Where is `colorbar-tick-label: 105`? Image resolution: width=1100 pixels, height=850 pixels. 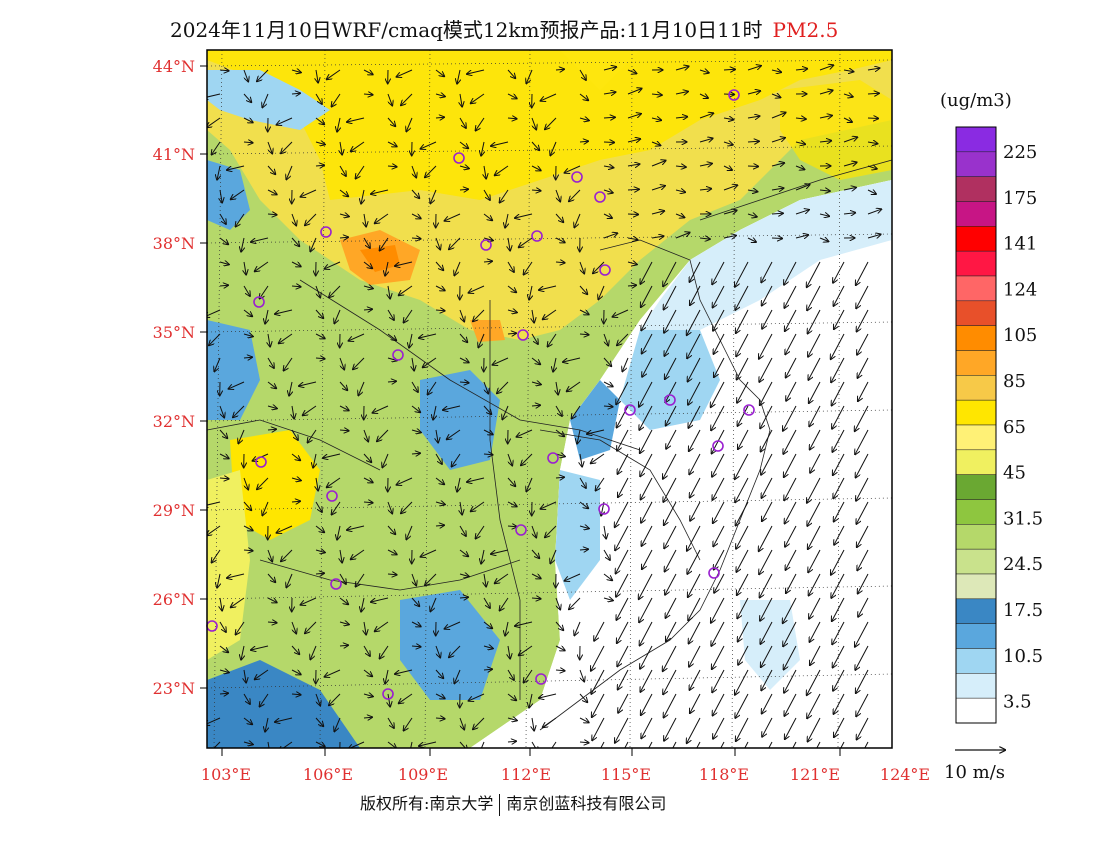
colorbar-tick-label: 105 is located at coordinates (1020, 335).